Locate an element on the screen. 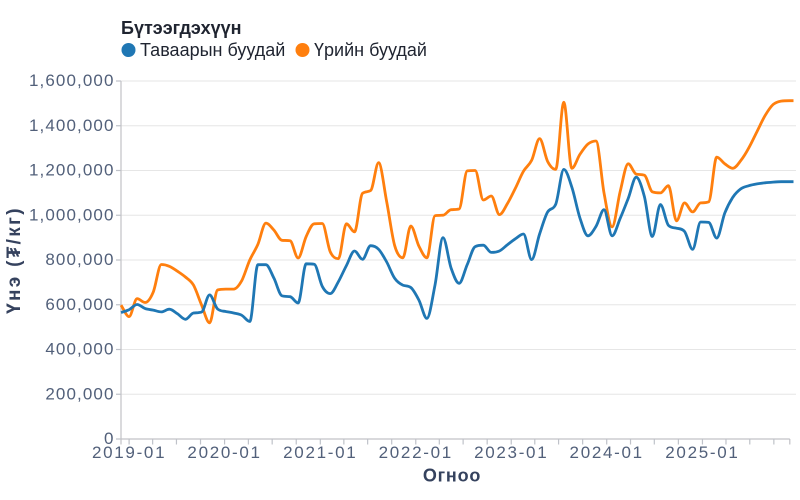  svg-text: 2021-01 is located at coordinates (320, 452).